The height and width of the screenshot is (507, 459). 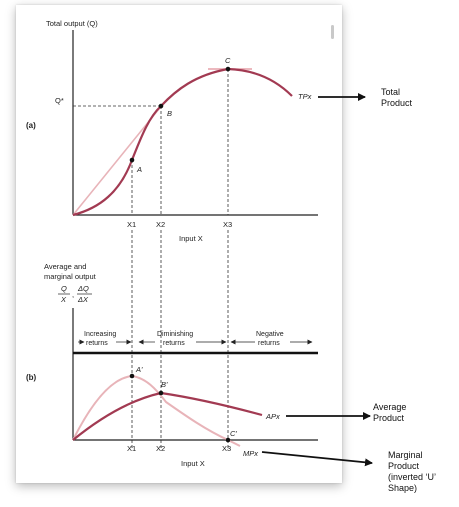 I want to click on average-product-label-1: Average, so click(x=389, y=407).